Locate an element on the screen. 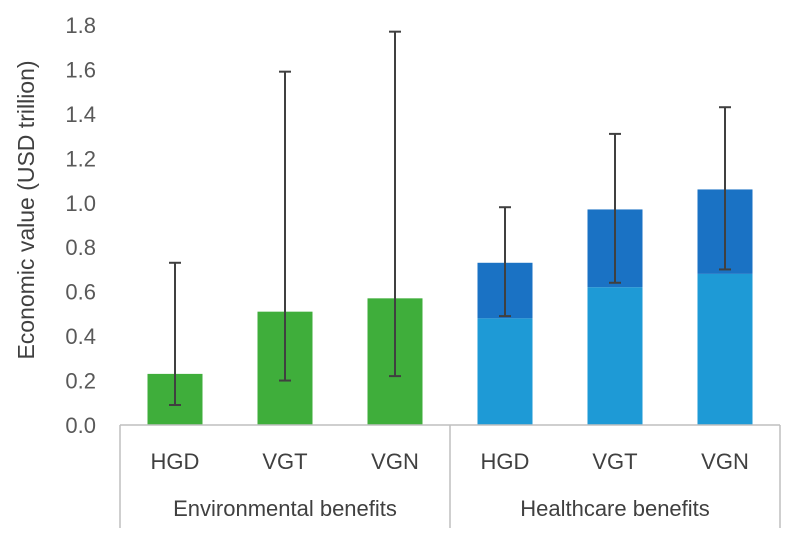  y-tick-label: 0.6 is located at coordinates (80, 292).